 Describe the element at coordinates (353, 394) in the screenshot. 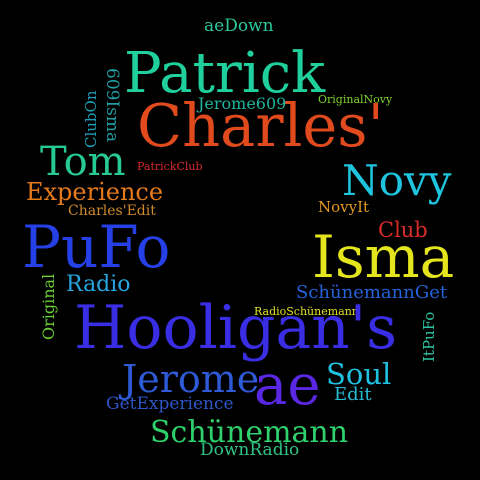

I see `word-edit: Edit` at that location.